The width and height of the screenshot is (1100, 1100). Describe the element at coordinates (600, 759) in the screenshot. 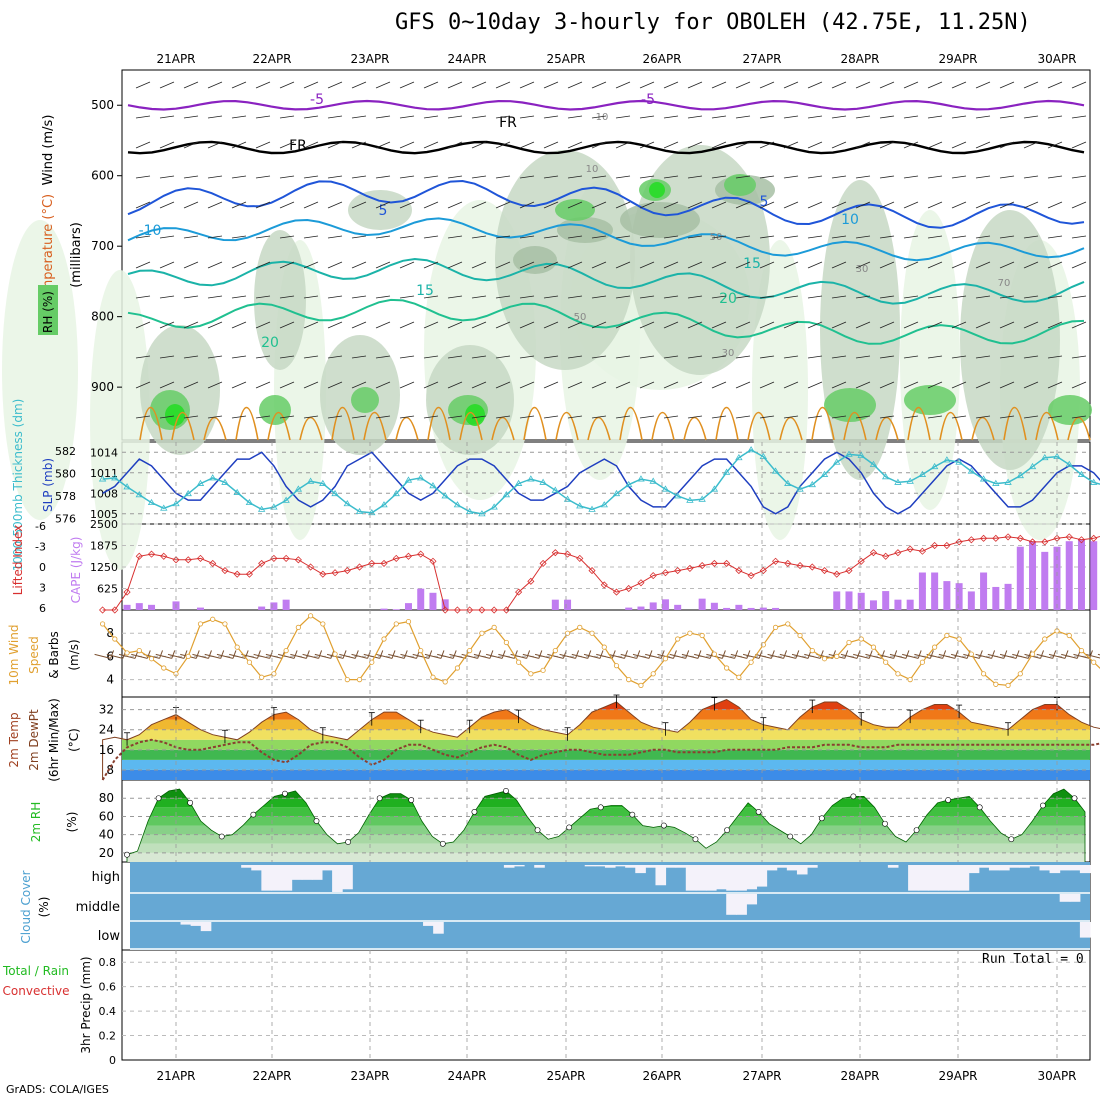

I see `dewpoint-line` at that location.